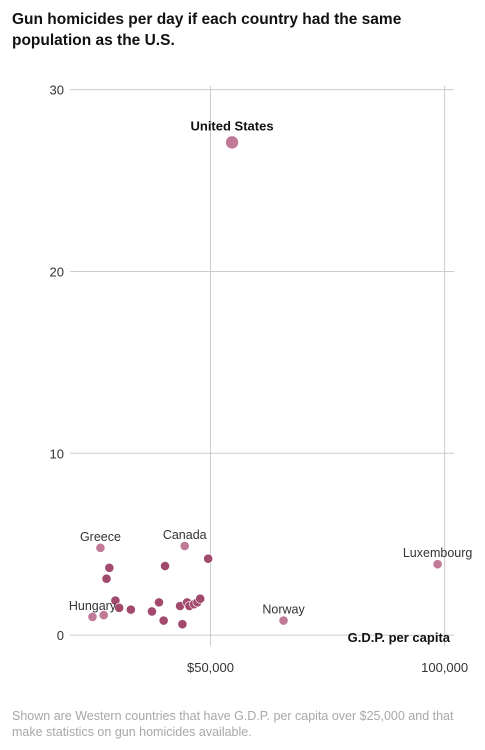 Image resolution: width=485 pixels, height=750 pixels. What do you see at coordinates (100, 547) in the screenshot?
I see `data-point-greece` at bounding box center [100, 547].